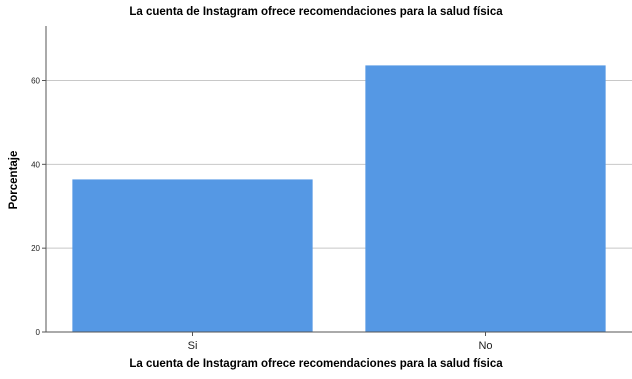 The height and width of the screenshot is (379, 632). What do you see at coordinates (35, 248) in the screenshot?
I see `y-tick-label: 20` at bounding box center [35, 248].